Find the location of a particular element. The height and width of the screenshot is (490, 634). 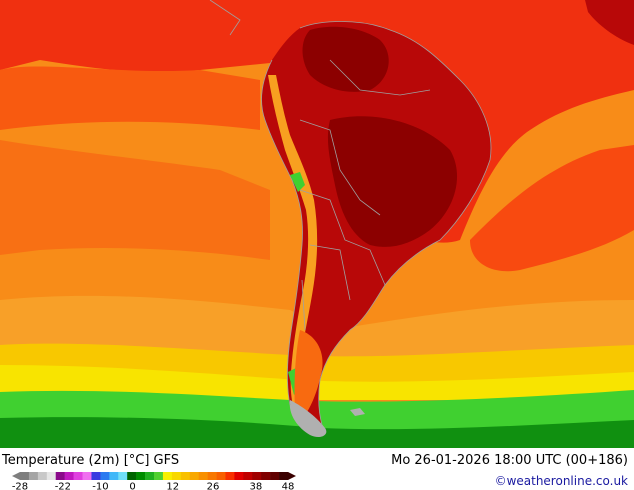

legend-tick-label: -28 is located at coordinates (20, 486).